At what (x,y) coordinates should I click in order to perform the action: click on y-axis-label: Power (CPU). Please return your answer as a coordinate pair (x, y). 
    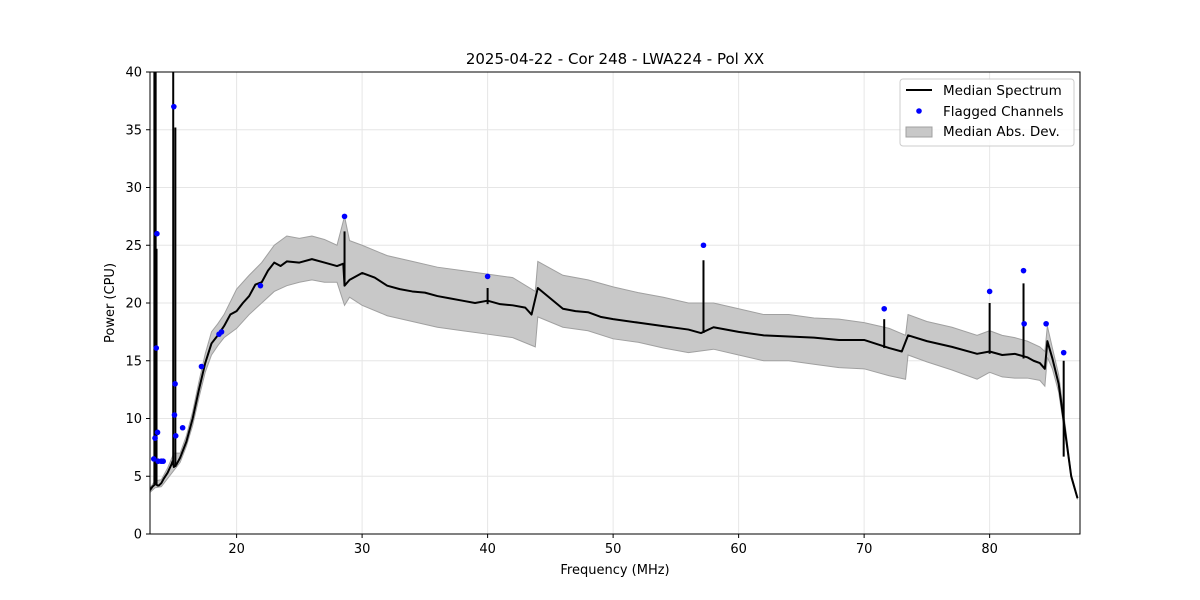
    Looking at the image, I should click on (110, 303).